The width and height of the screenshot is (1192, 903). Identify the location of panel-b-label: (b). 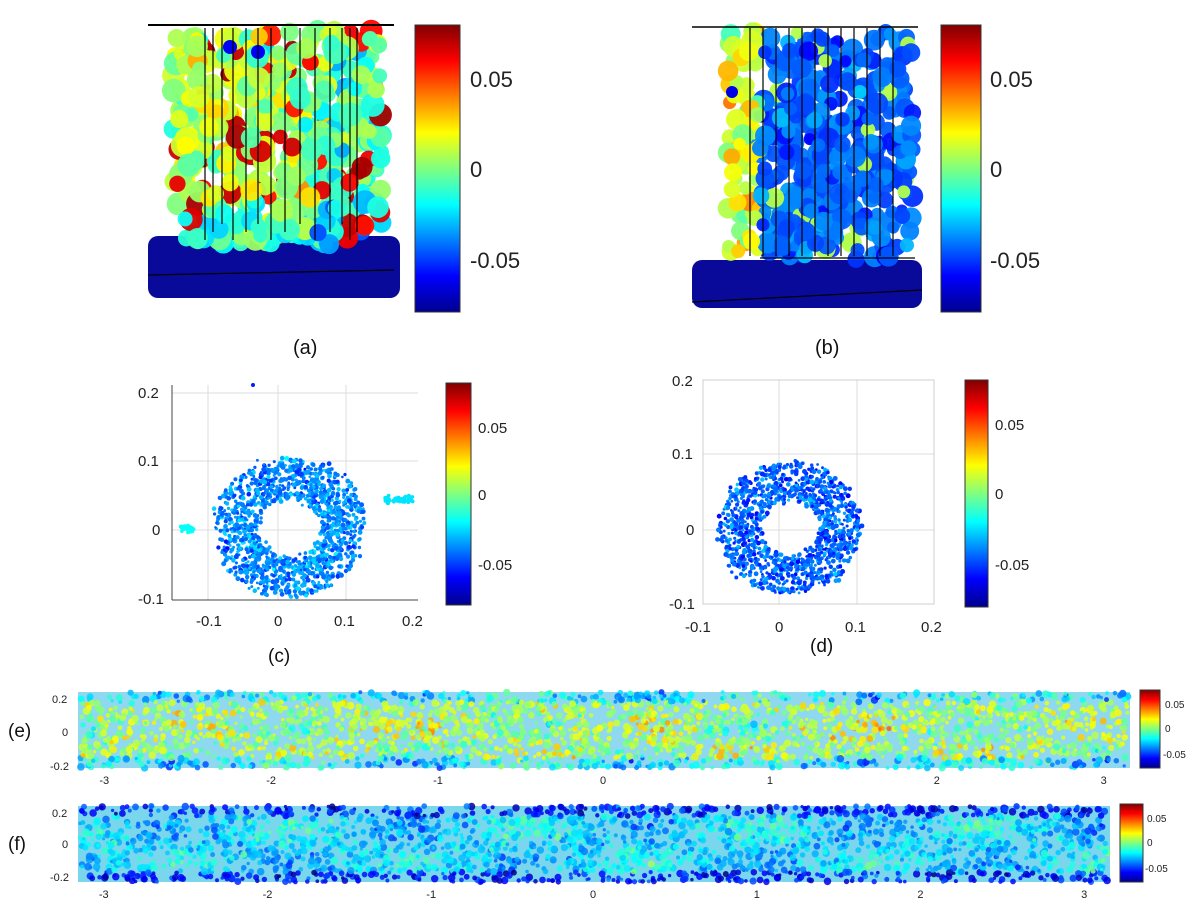
(827, 348).